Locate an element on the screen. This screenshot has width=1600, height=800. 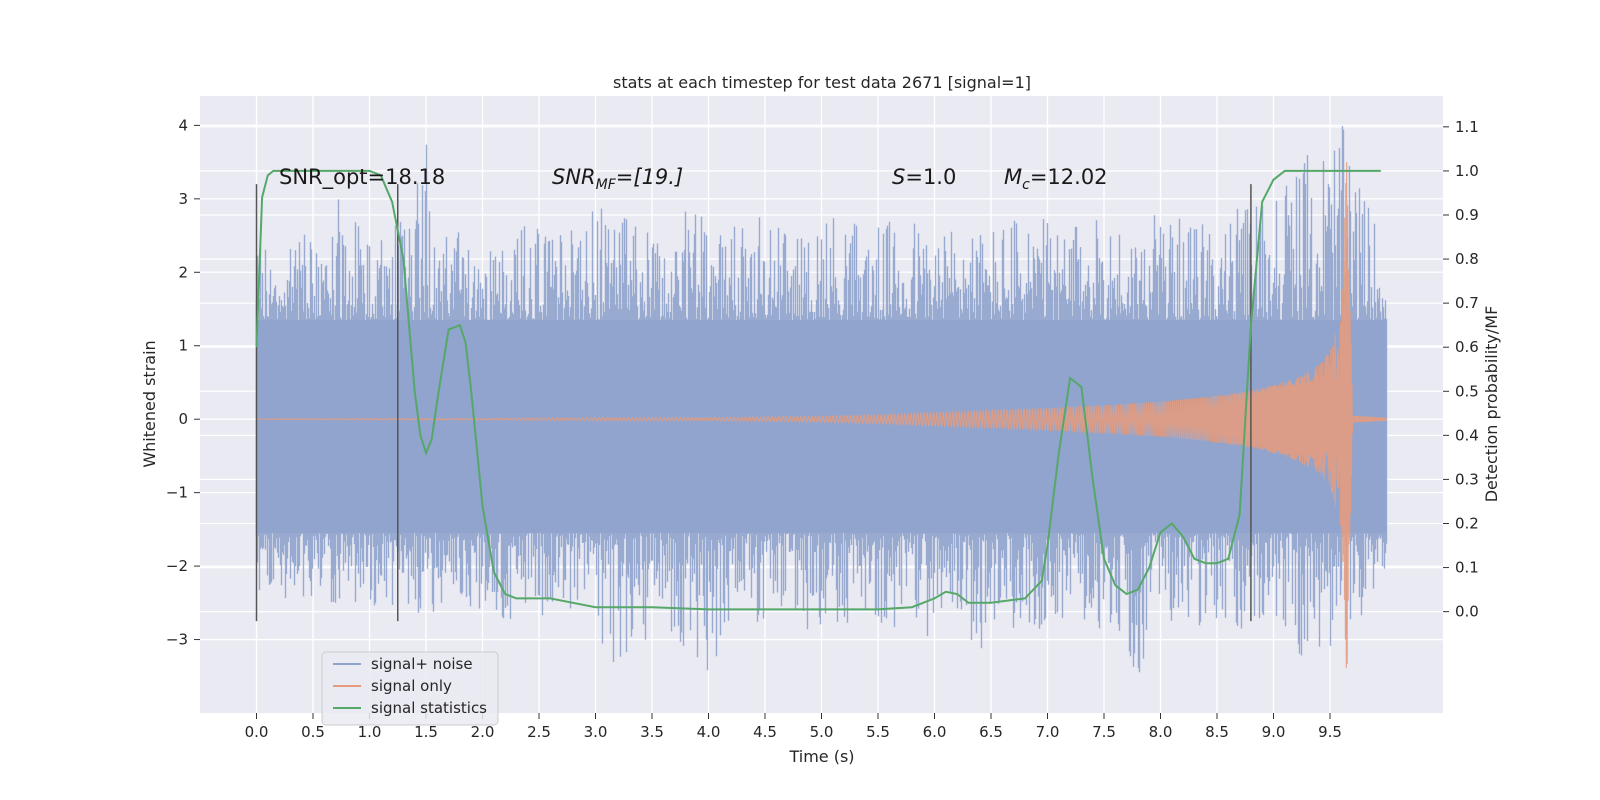
y-tick-label-left: −1 is located at coordinates (177, 493).